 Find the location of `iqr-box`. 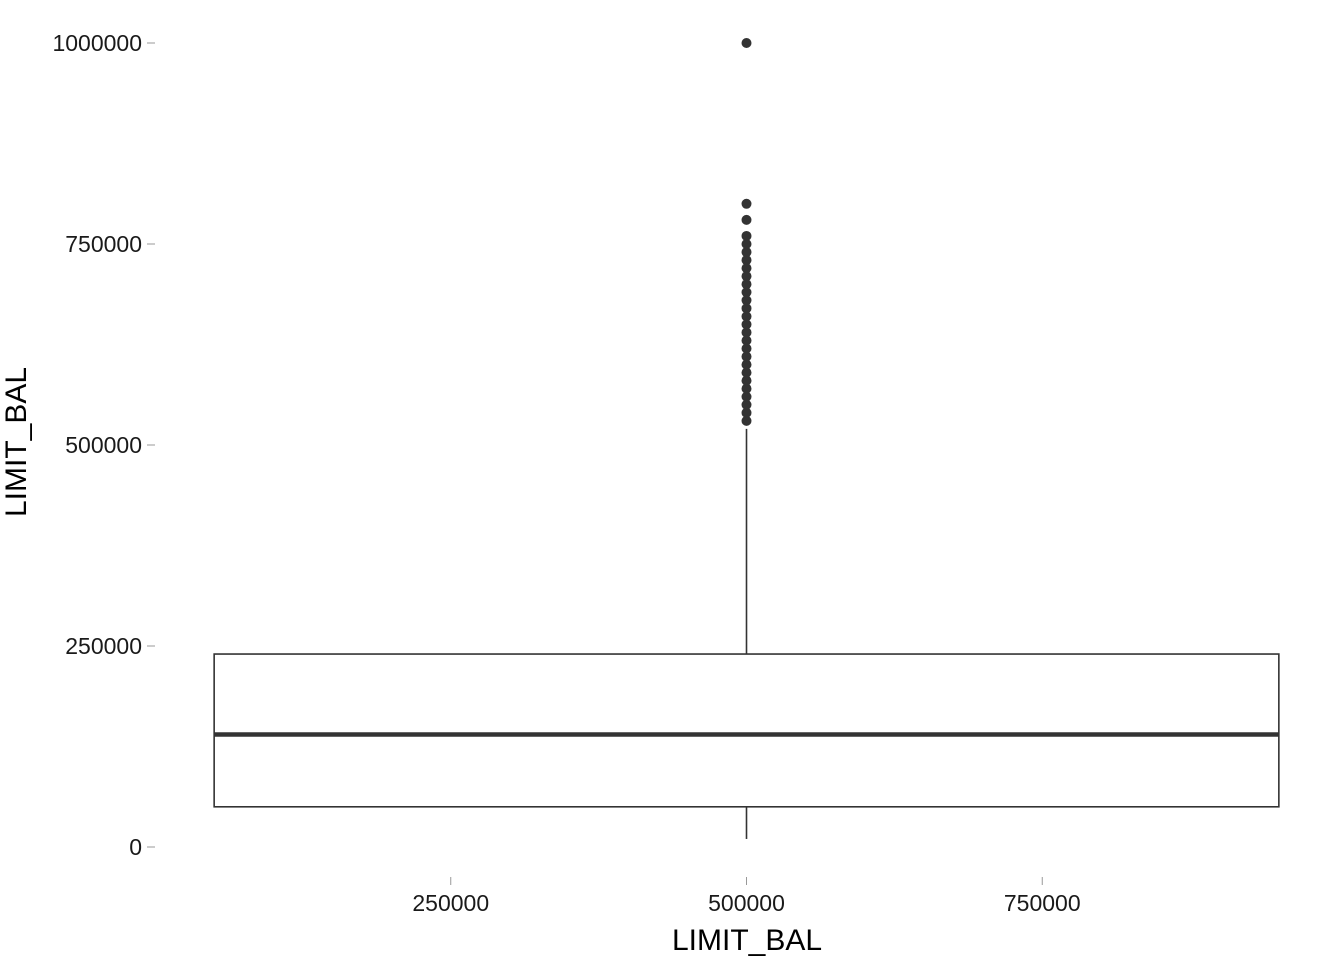

iqr-box is located at coordinates (746, 730).